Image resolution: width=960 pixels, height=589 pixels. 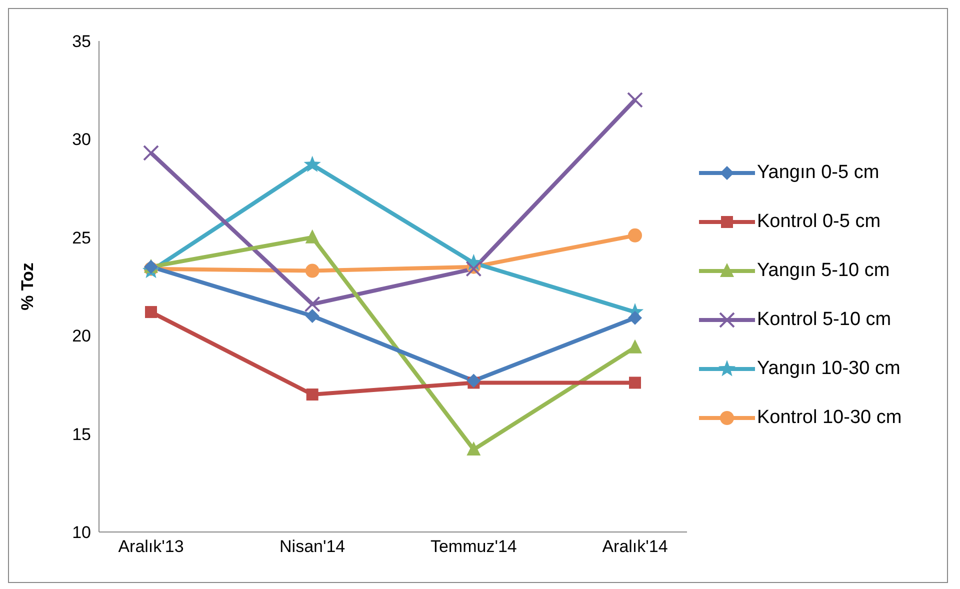 I want to click on x-tick-label: Aralık'14, so click(x=635, y=546).